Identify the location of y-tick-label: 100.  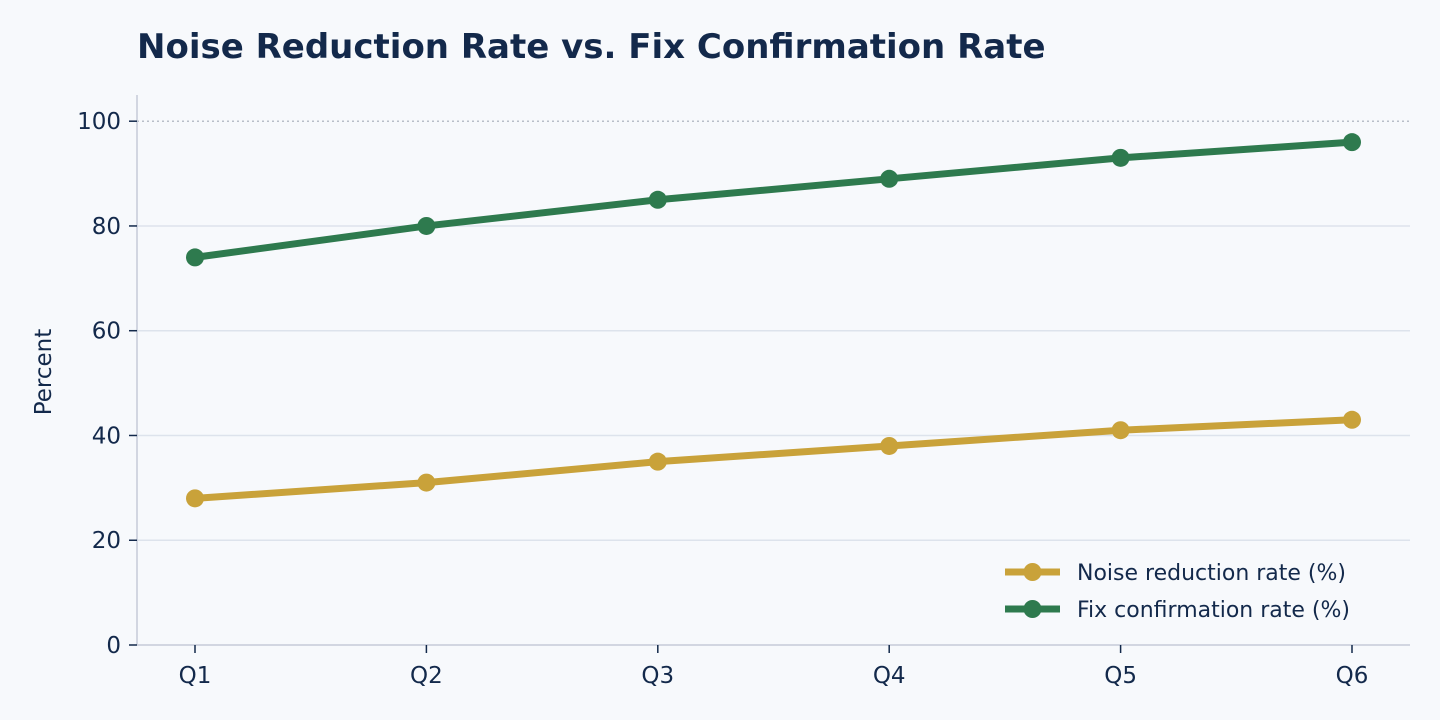
(99, 122).